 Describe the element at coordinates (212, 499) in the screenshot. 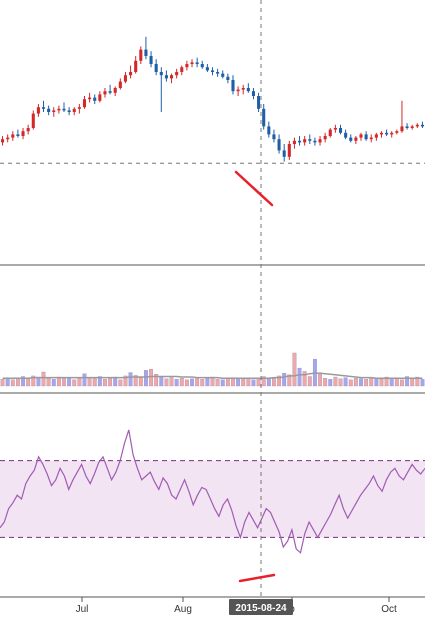

I see `rsi-band` at that location.